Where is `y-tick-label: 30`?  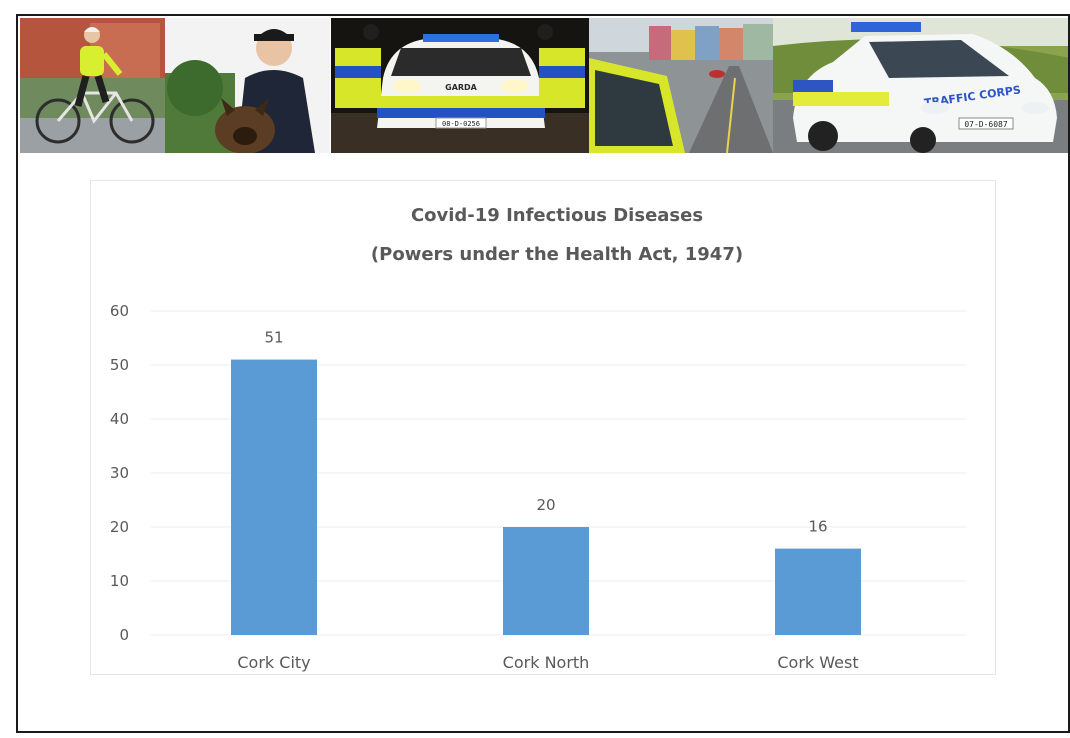
y-tick-label: 30 is located at coordinates (119, 473).